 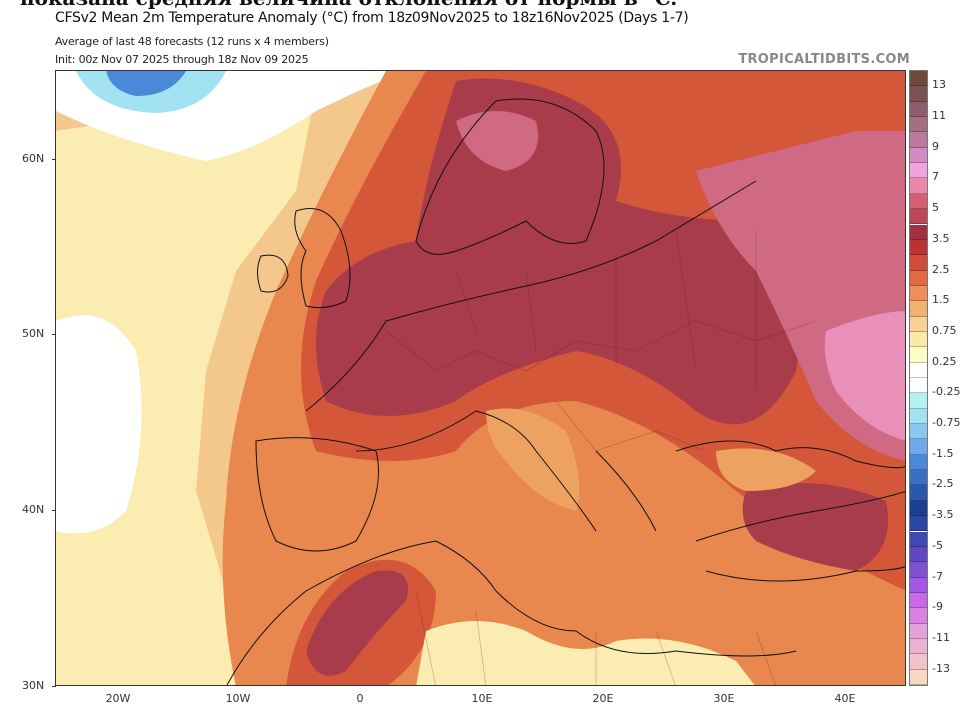 What do you see at coordinates (946, 423) in the screenshot?
I see `colorbar-label: -0.75` at bounding box center [946, 423].